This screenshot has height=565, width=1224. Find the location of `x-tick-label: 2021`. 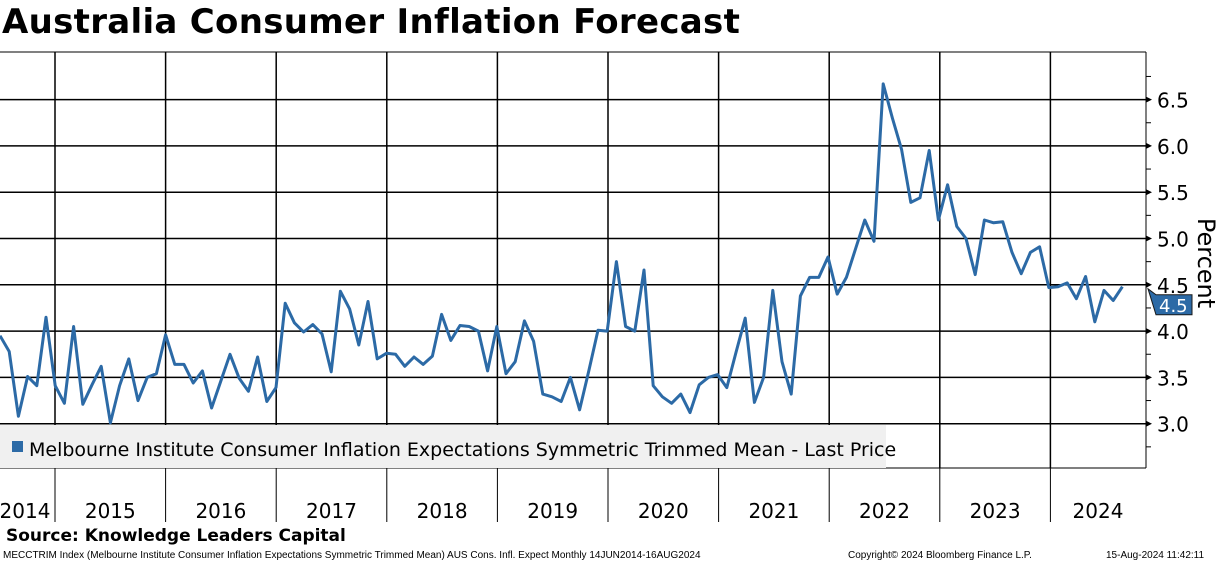

x-tick-label: 2021 is located at coordinates (773, 511).